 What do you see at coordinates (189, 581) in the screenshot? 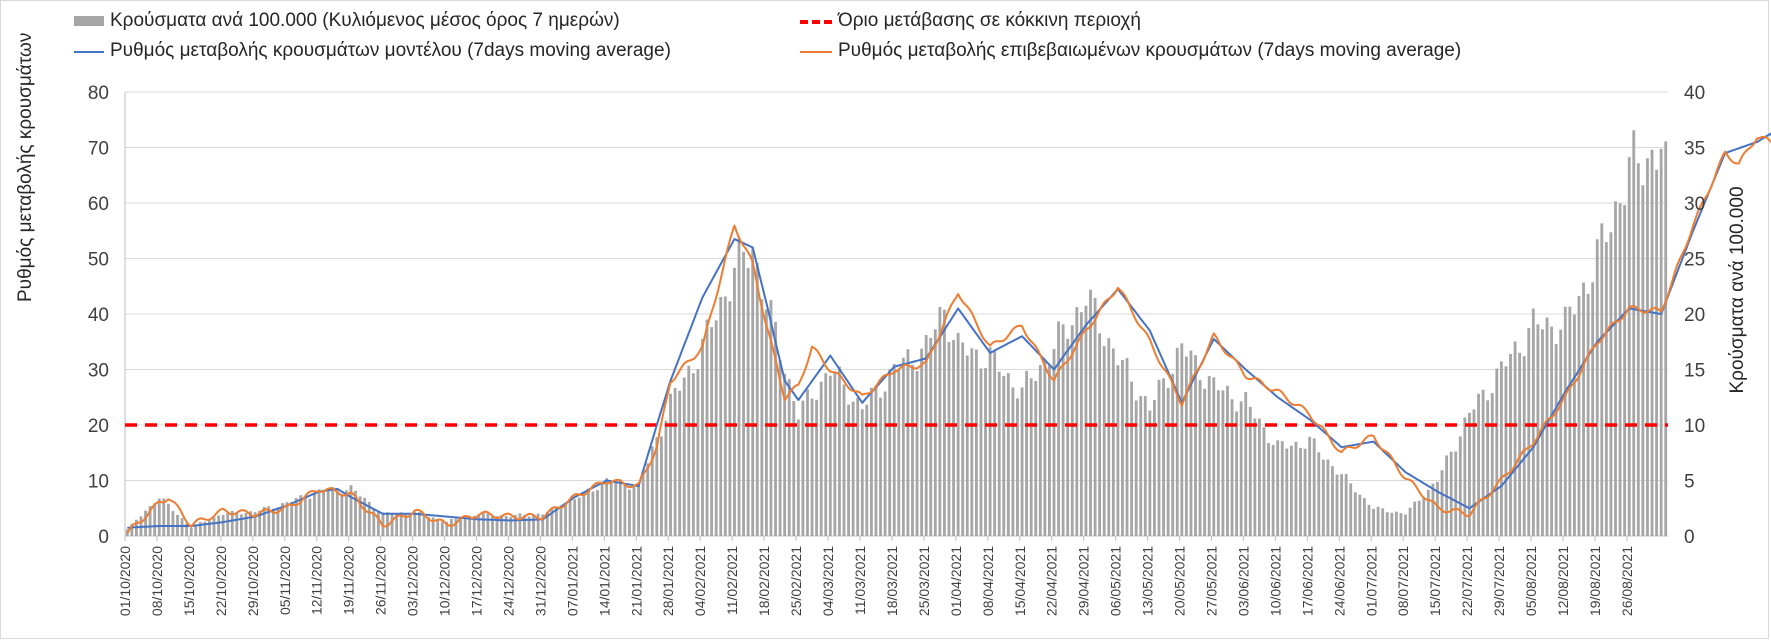
I see `x-tick-label: 15/10/2020` at bounding box center [189, 581].